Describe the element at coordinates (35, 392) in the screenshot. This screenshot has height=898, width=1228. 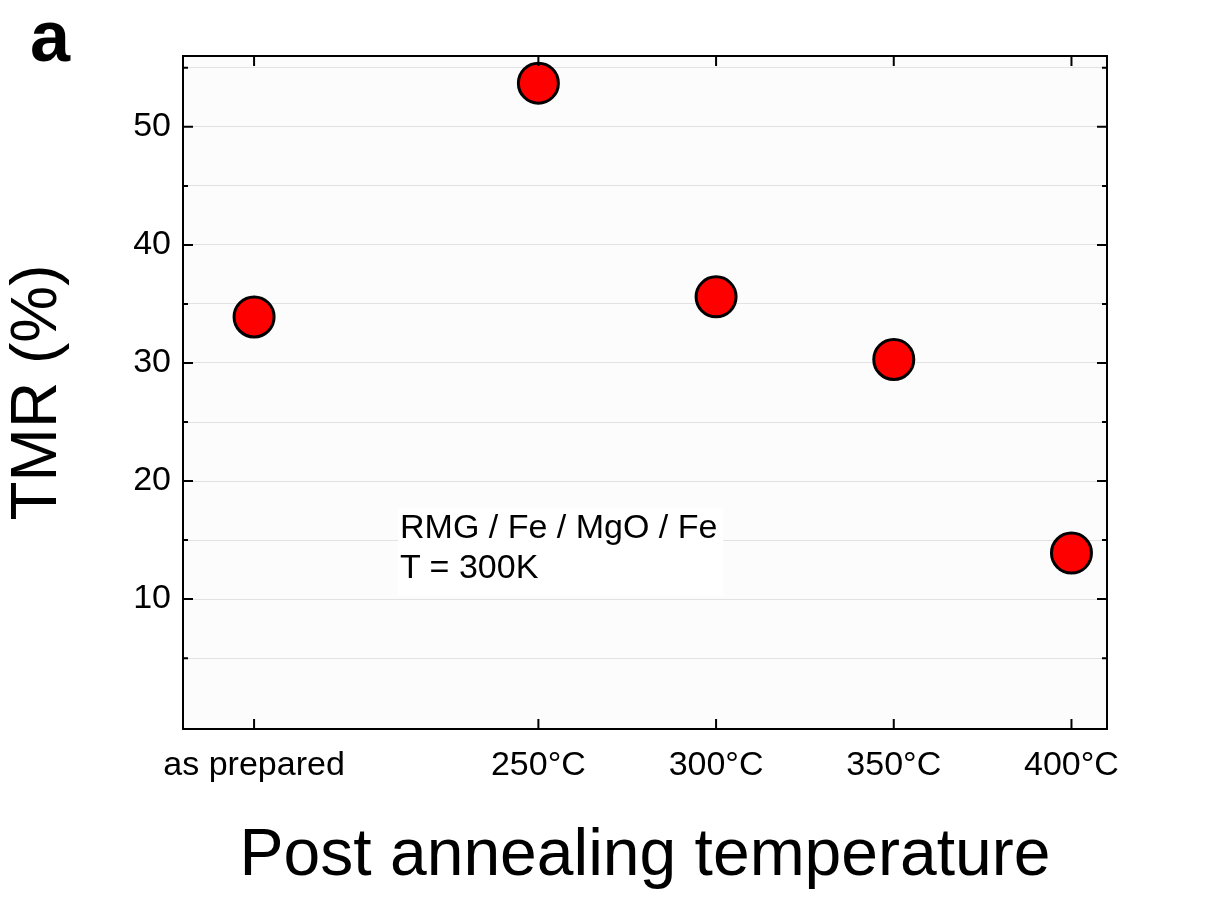
I see `y-axis-title: TMR (%)` at that location.